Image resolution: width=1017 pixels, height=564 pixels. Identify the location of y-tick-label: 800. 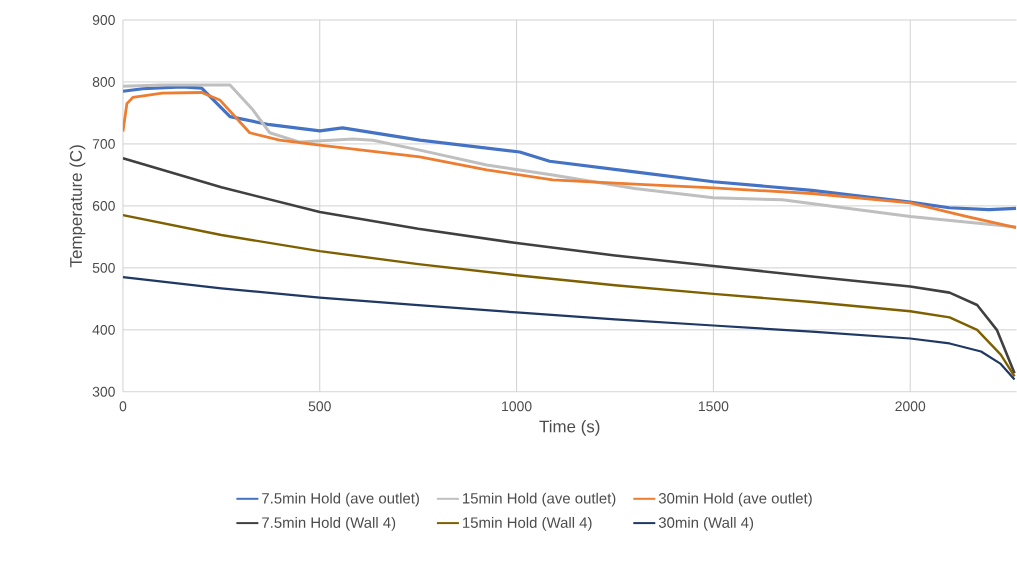
(103, 82).